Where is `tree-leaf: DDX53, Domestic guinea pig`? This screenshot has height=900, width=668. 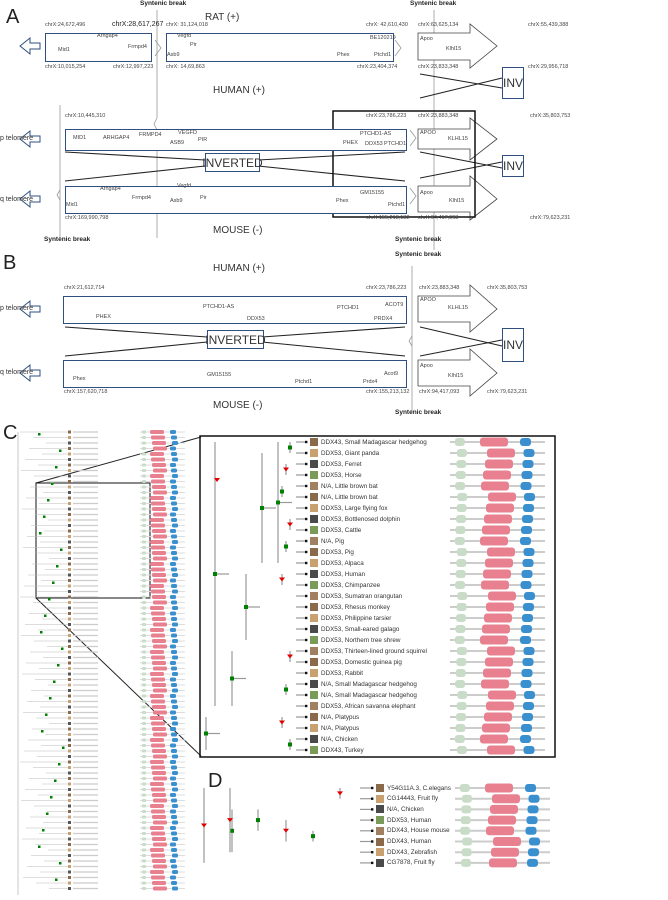
tree-leaf: DDX53, Domestic guinea pig is located at coordinates (356, 662).